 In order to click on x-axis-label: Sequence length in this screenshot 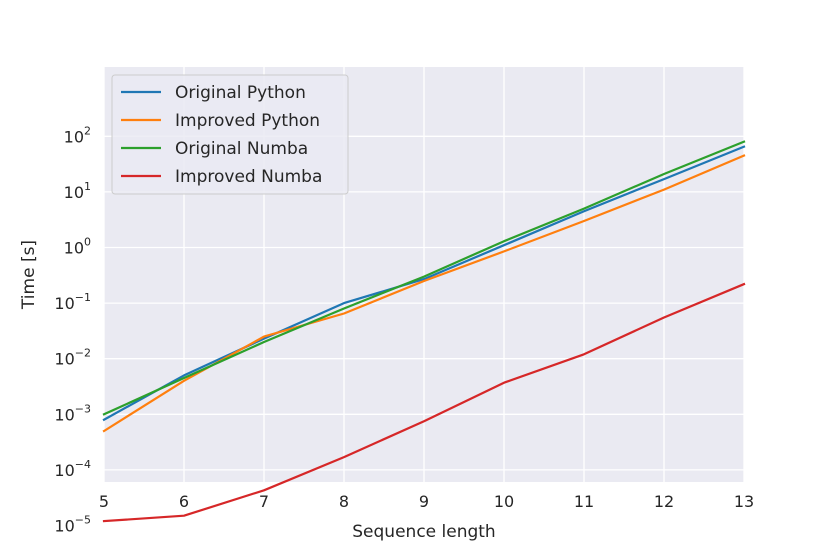, I will do `click(423, 532)`.